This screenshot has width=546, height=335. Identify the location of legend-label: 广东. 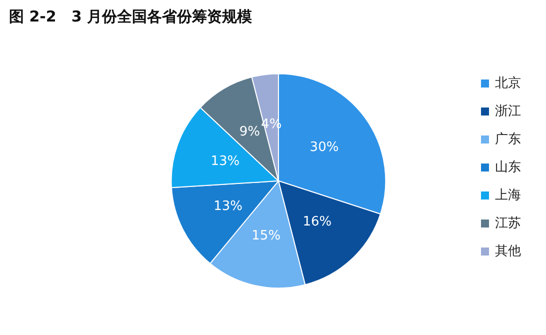
(508, 139).